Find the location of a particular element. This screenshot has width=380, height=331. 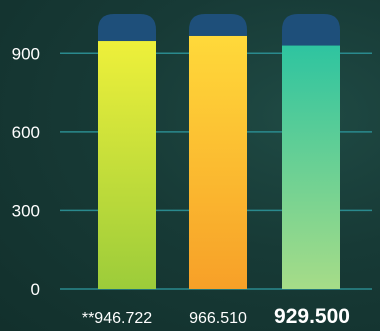

bar-value-label: 966.510 is located at coordinates (218, 318).